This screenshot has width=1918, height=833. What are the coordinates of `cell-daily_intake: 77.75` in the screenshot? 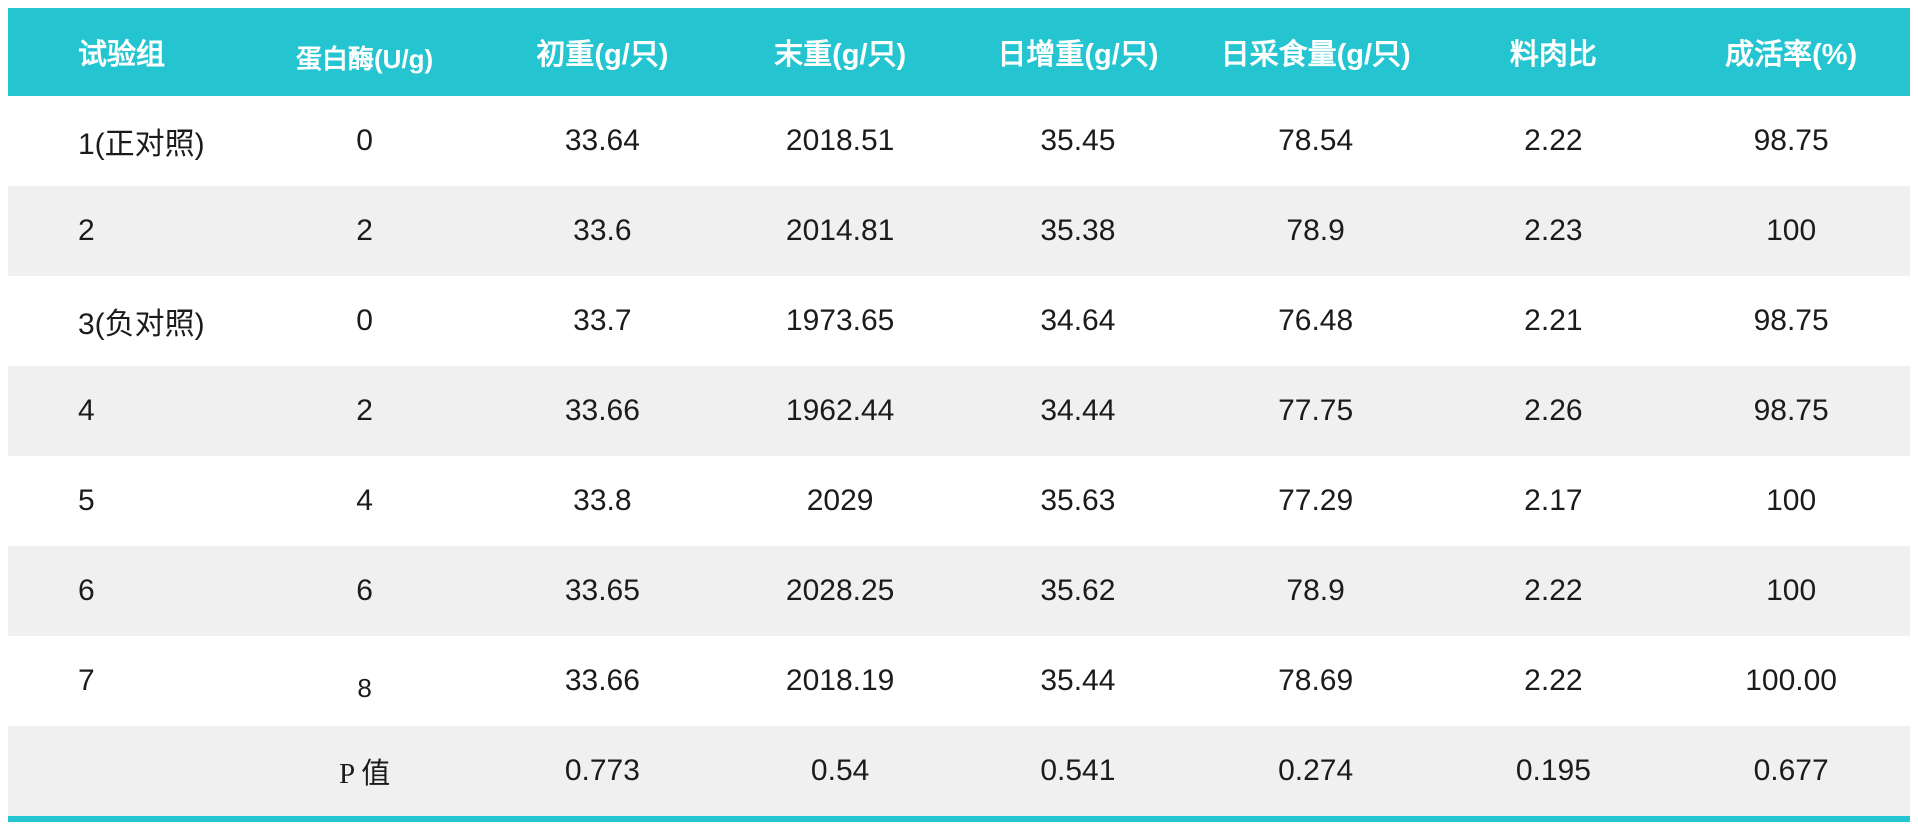 It's located at (1315, 411).